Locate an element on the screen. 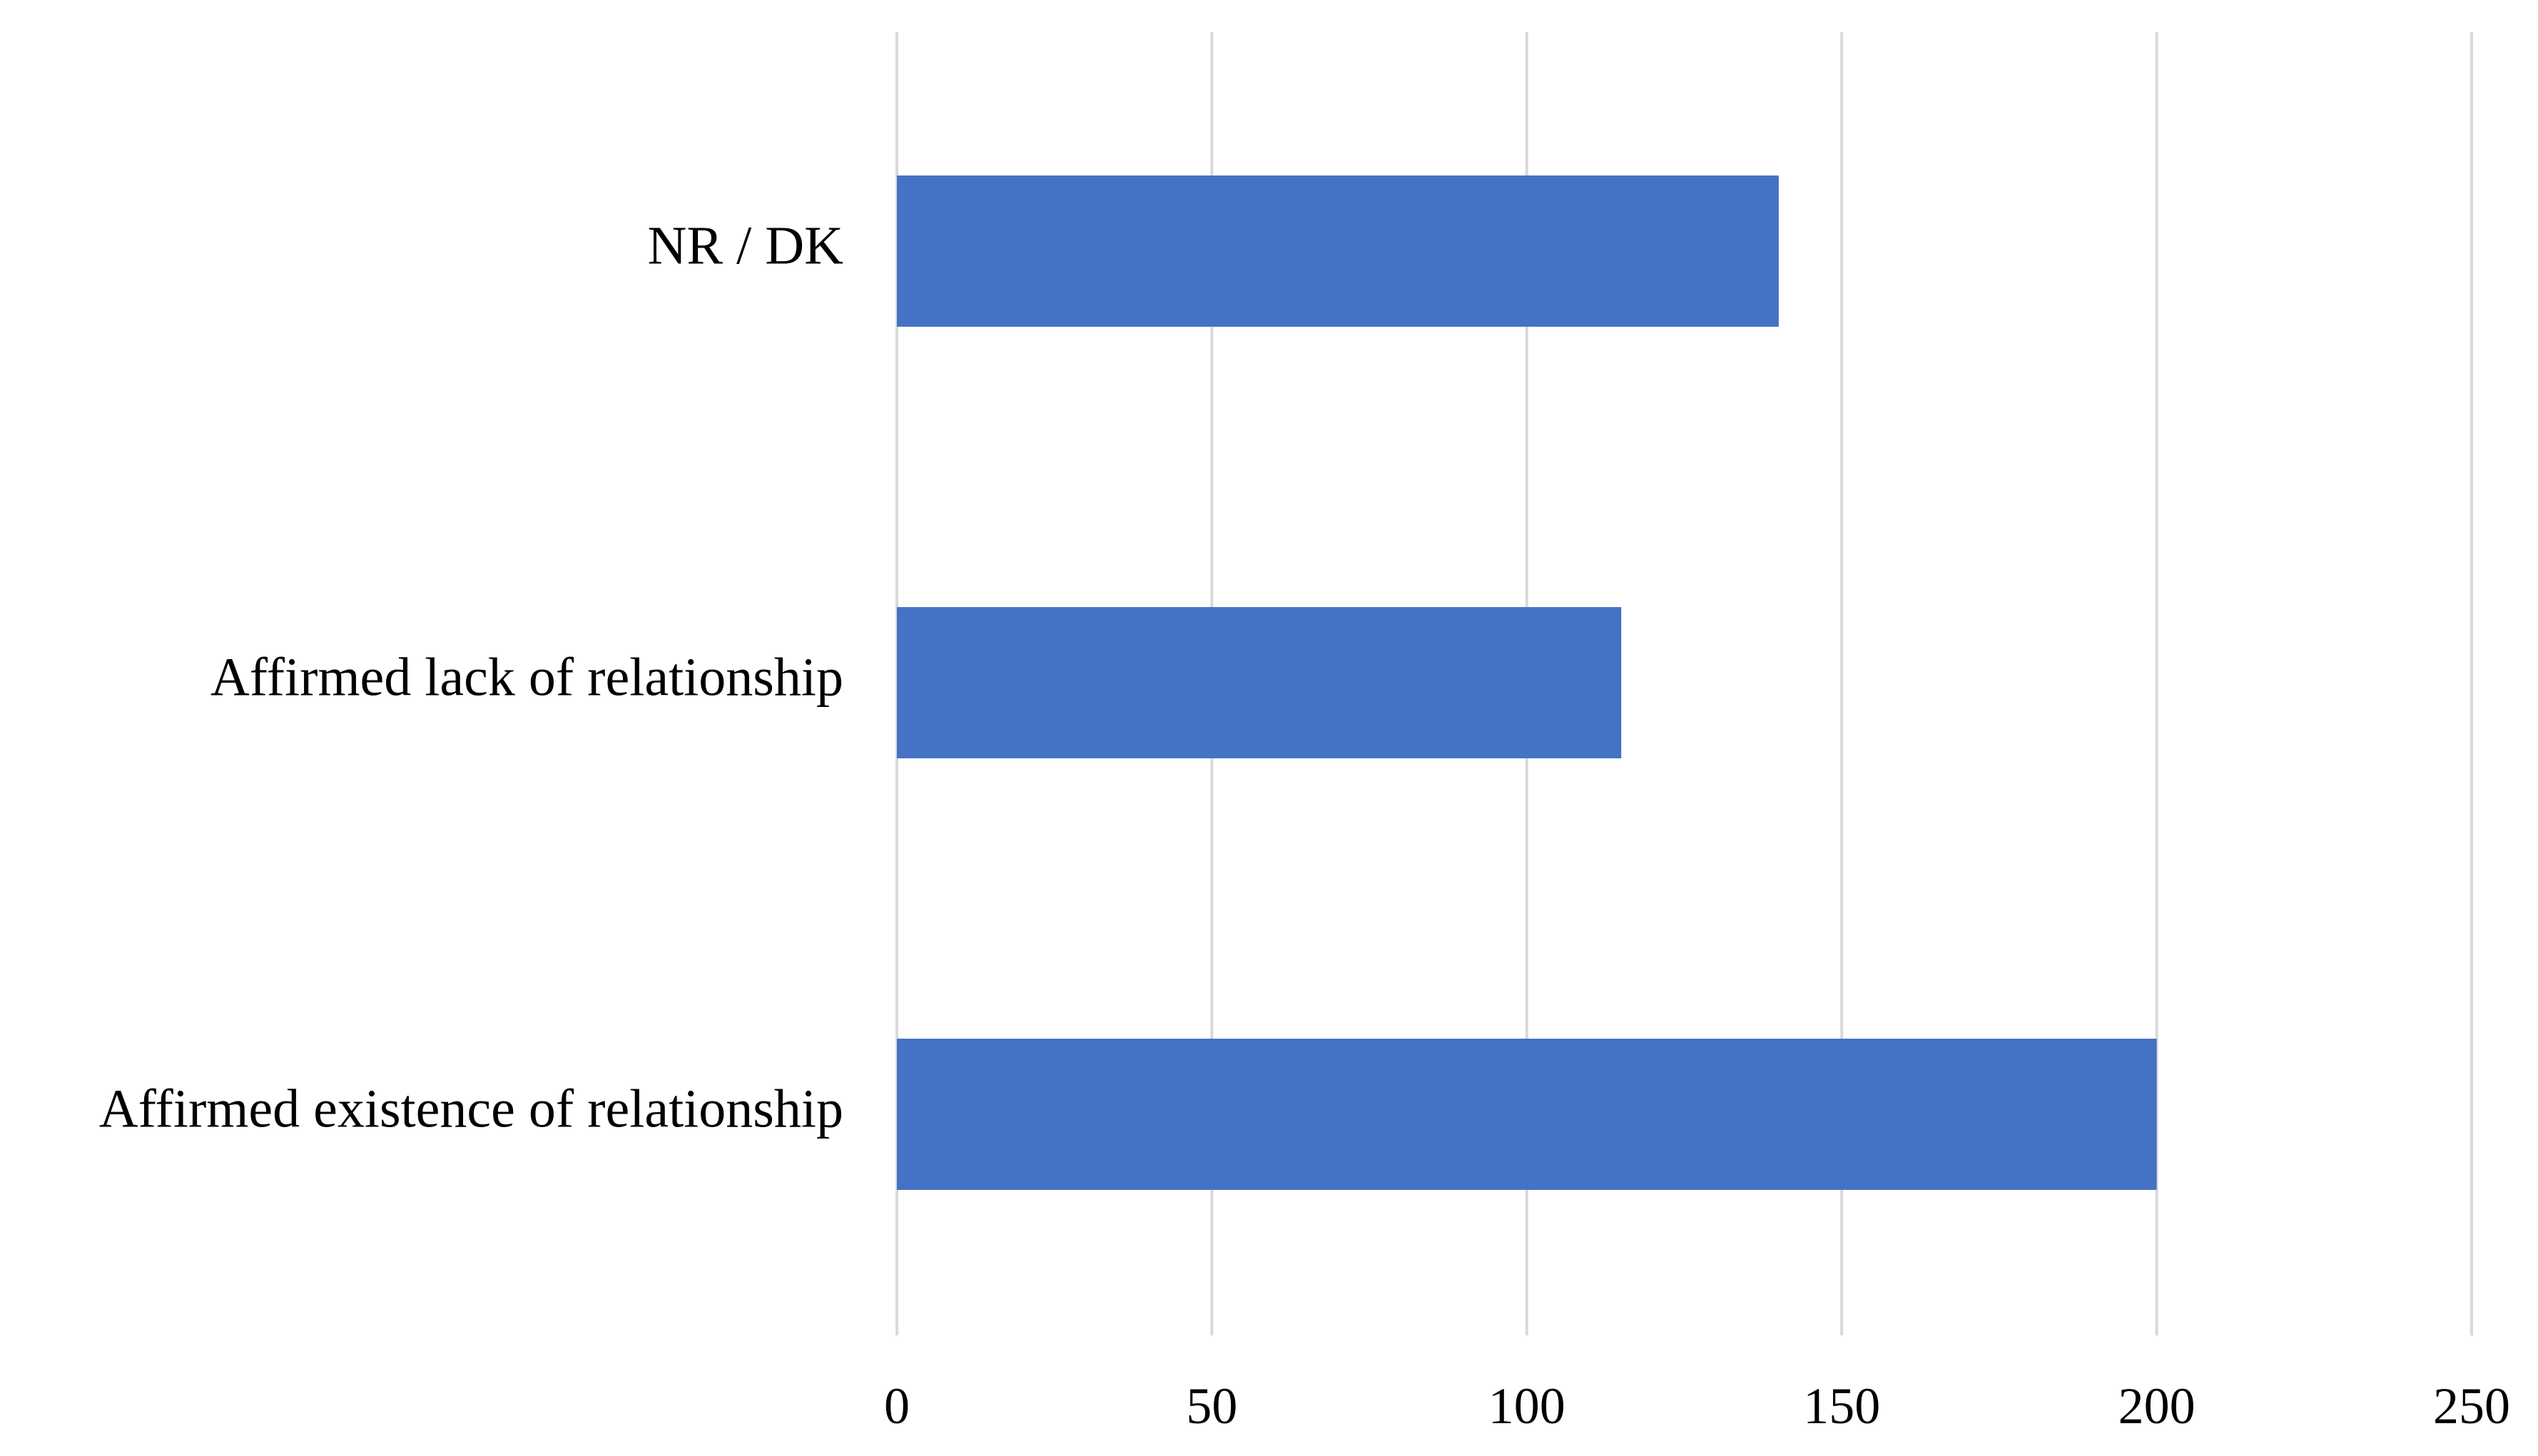 This screenshot has height=1456, width=2538. category-label-3: Affirmed existence of relationship is located at coordinates (471, 1109).